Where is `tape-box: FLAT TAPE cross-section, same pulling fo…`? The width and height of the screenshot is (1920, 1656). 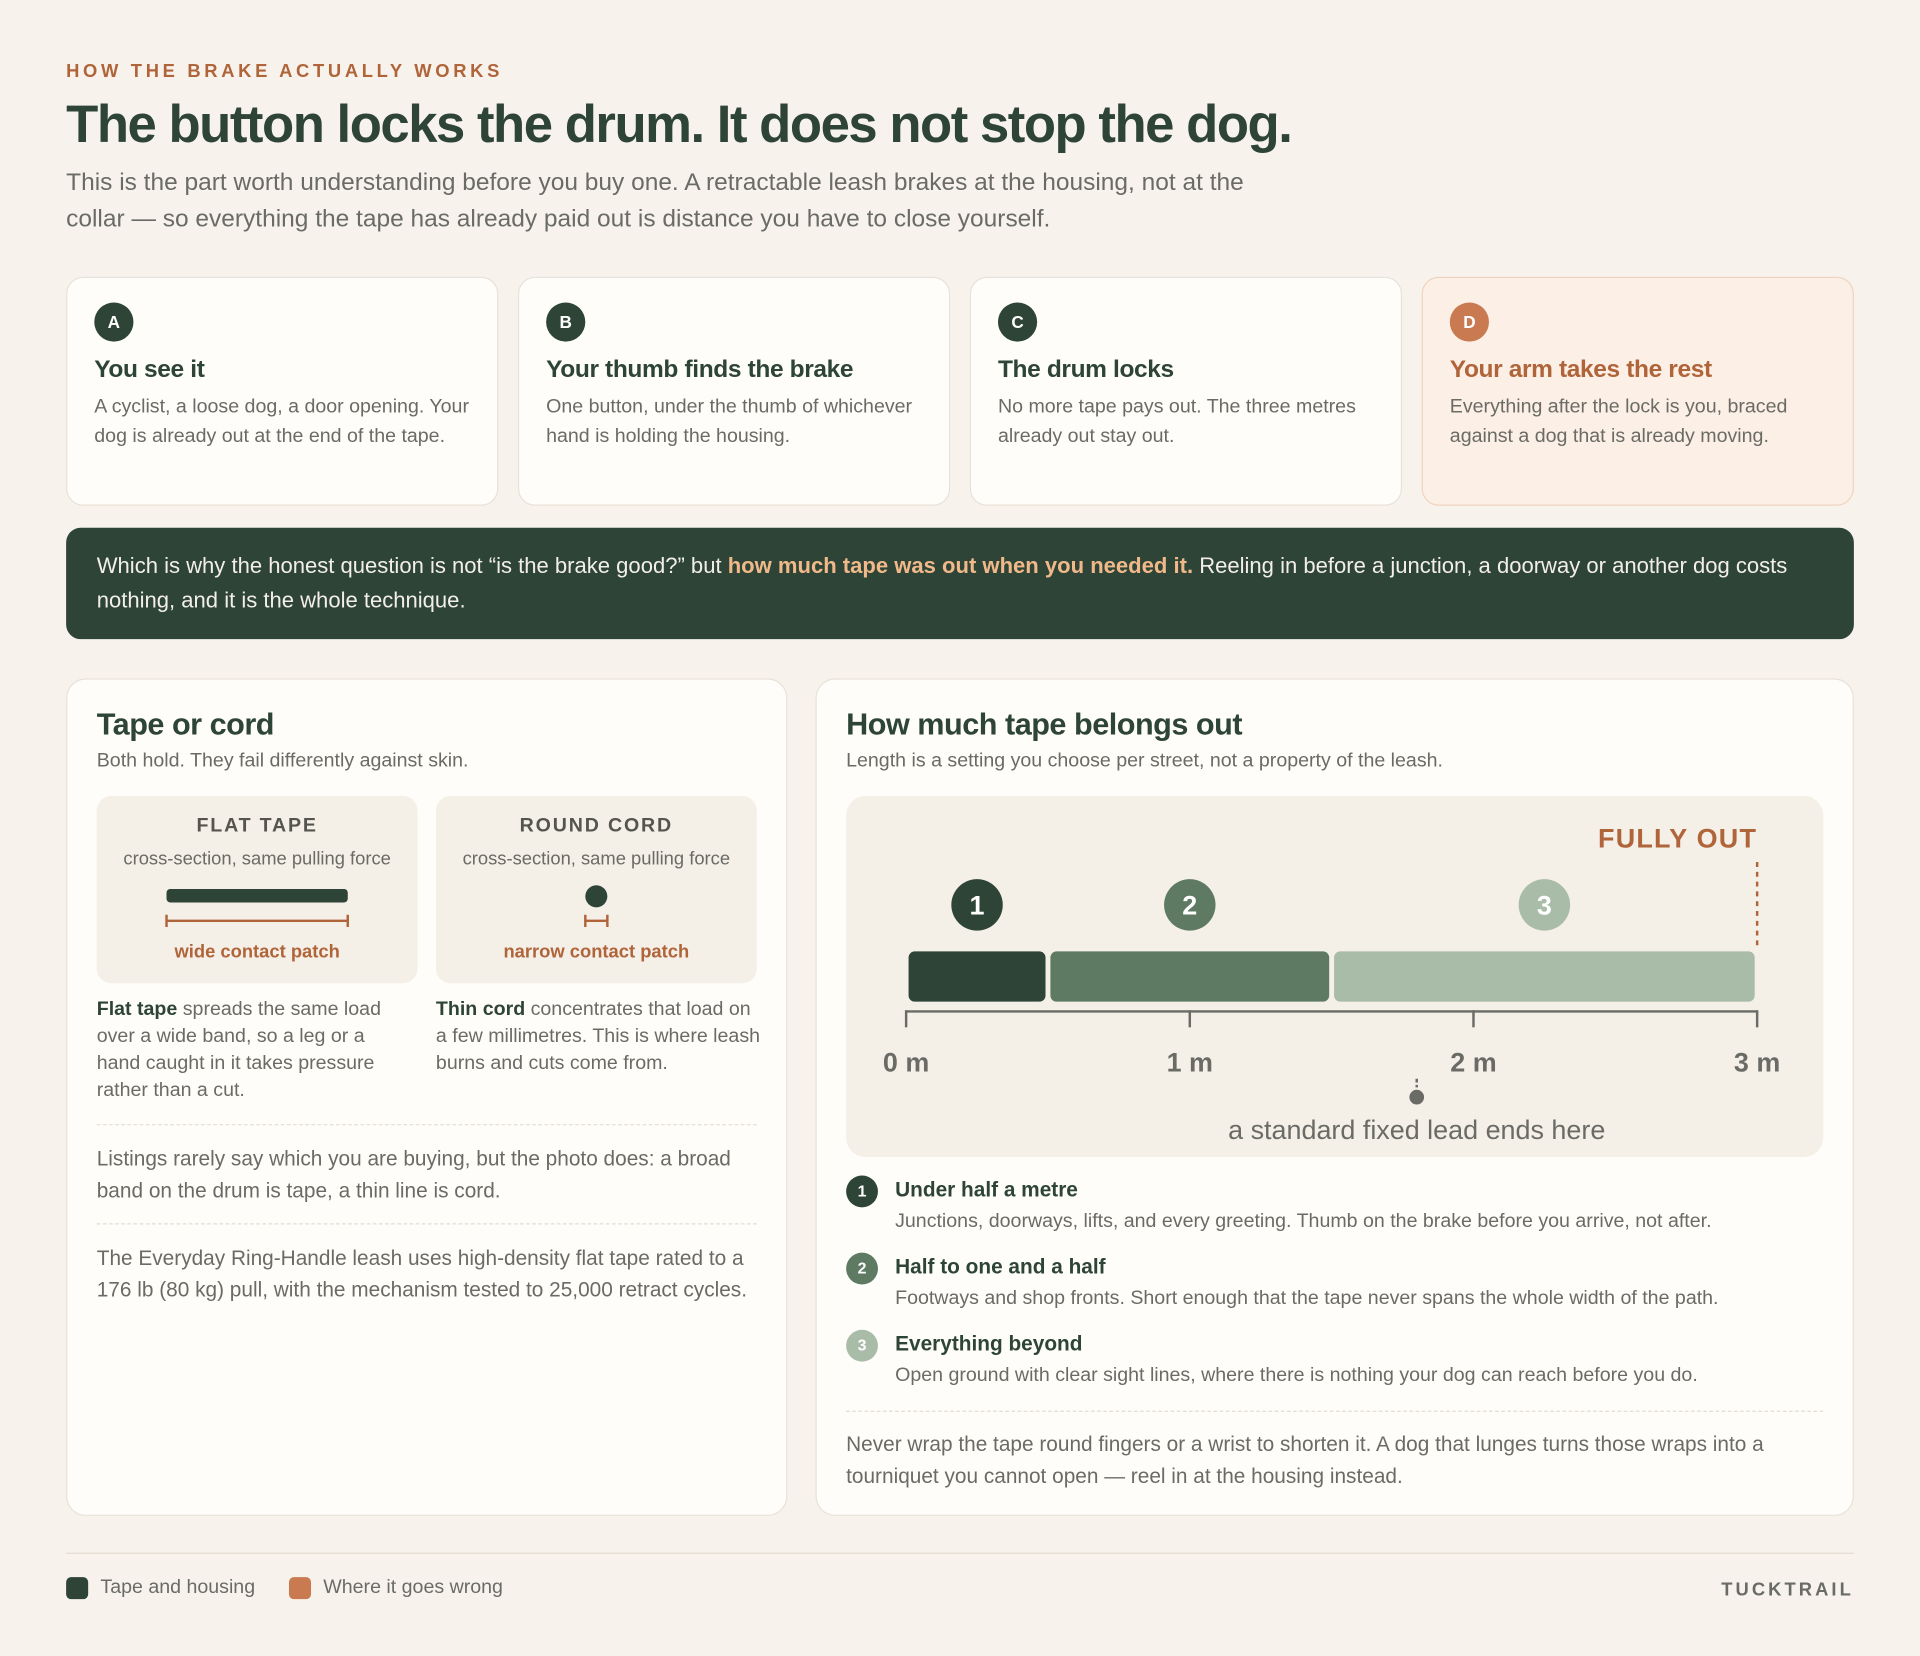 tape-box: FLAT TAPE cross-section, same pulling fo… is located at coordinates (257, 889).